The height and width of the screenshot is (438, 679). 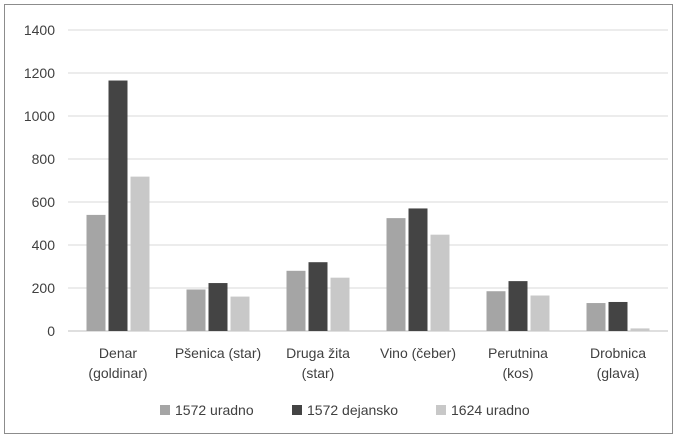 What do you see at coordinates (517, 373) in the screenshot?
I see `x-category-label: (kos)` at bounding box center [517, 373].